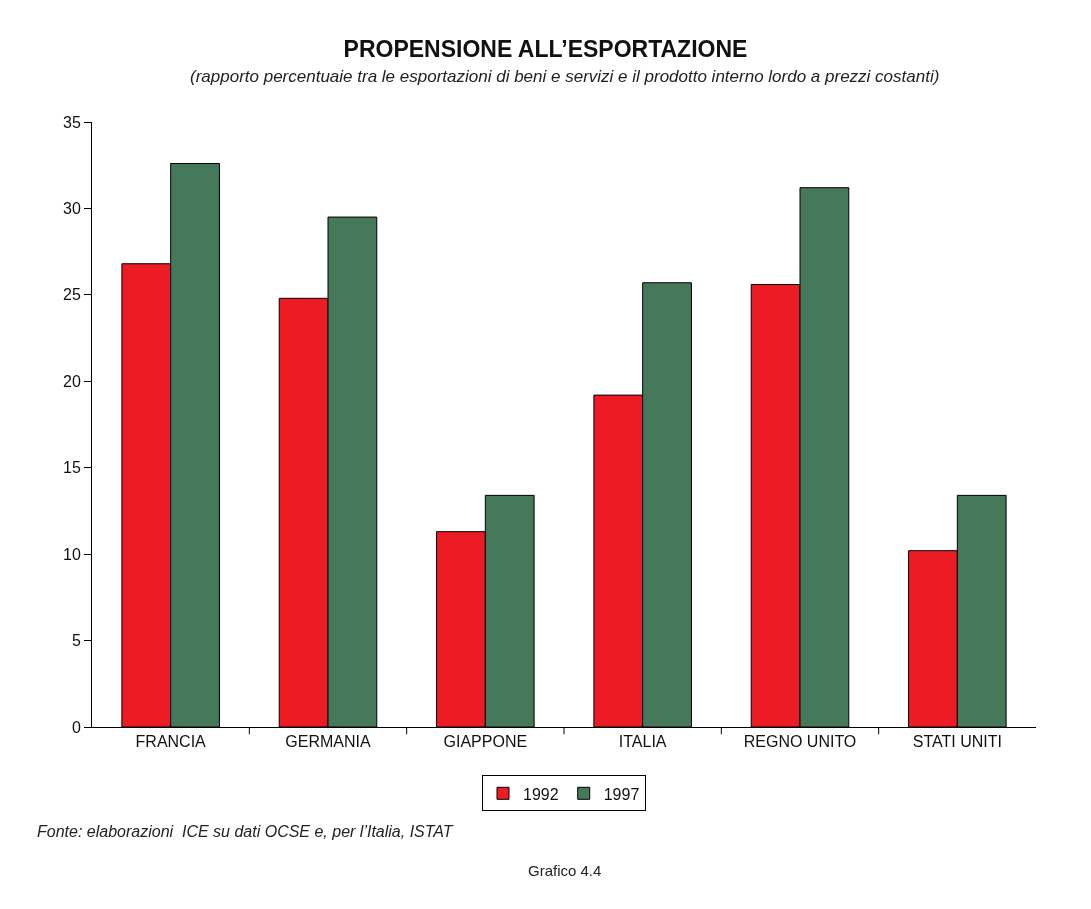 Image resolution: width=1091 pixels, height=909 pixels. I want to click on y-tick-label: 5, so click(76, 641).